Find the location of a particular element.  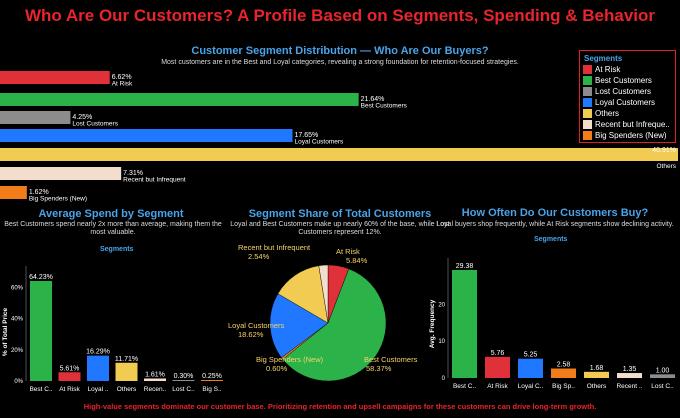

bar-value-label: 11.71% is located at coordinates (126, 359).